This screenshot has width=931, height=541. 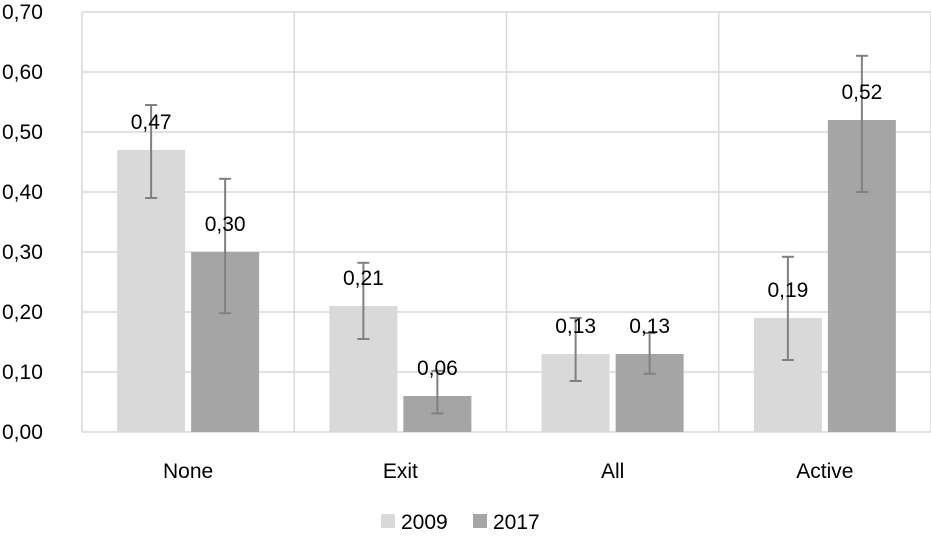 What do you see at coordinates (516, 522) in the screenshot?
I see `legend-label-2017: 2017` at bounding box center [516, 522].